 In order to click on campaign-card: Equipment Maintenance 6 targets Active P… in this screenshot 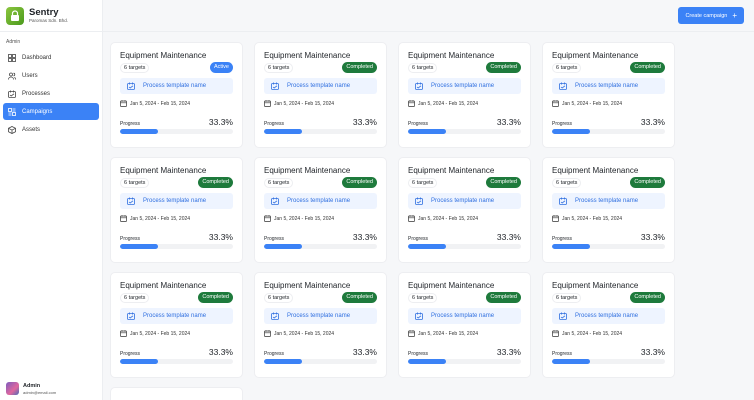, I will do `click(176, 95)`.